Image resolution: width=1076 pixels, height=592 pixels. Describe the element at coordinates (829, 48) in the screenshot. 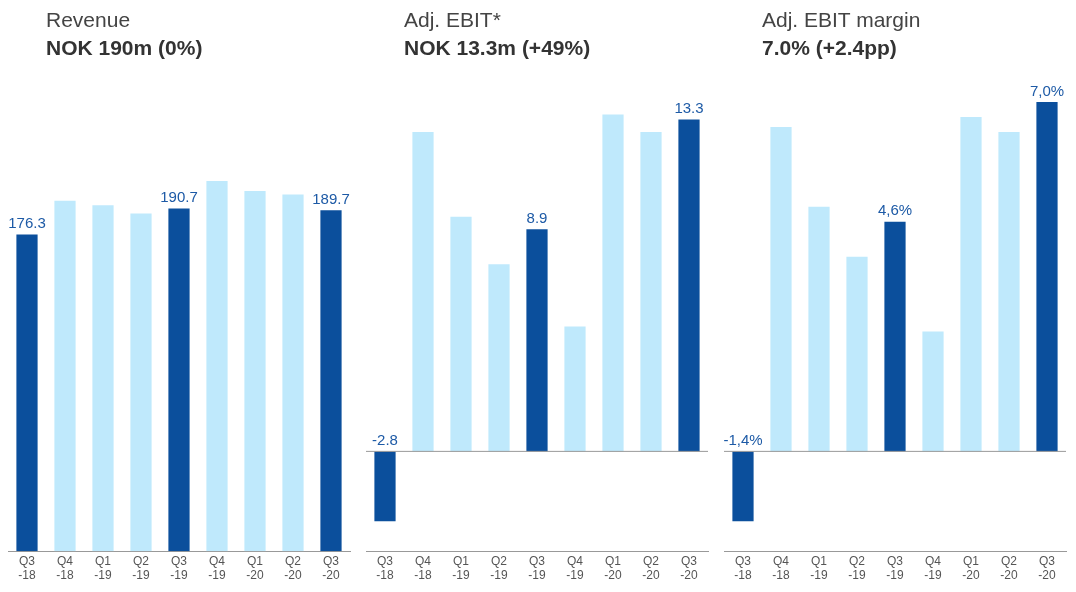

I see `chart-subtitle: 7.0% (+2.4pp)` at that location.